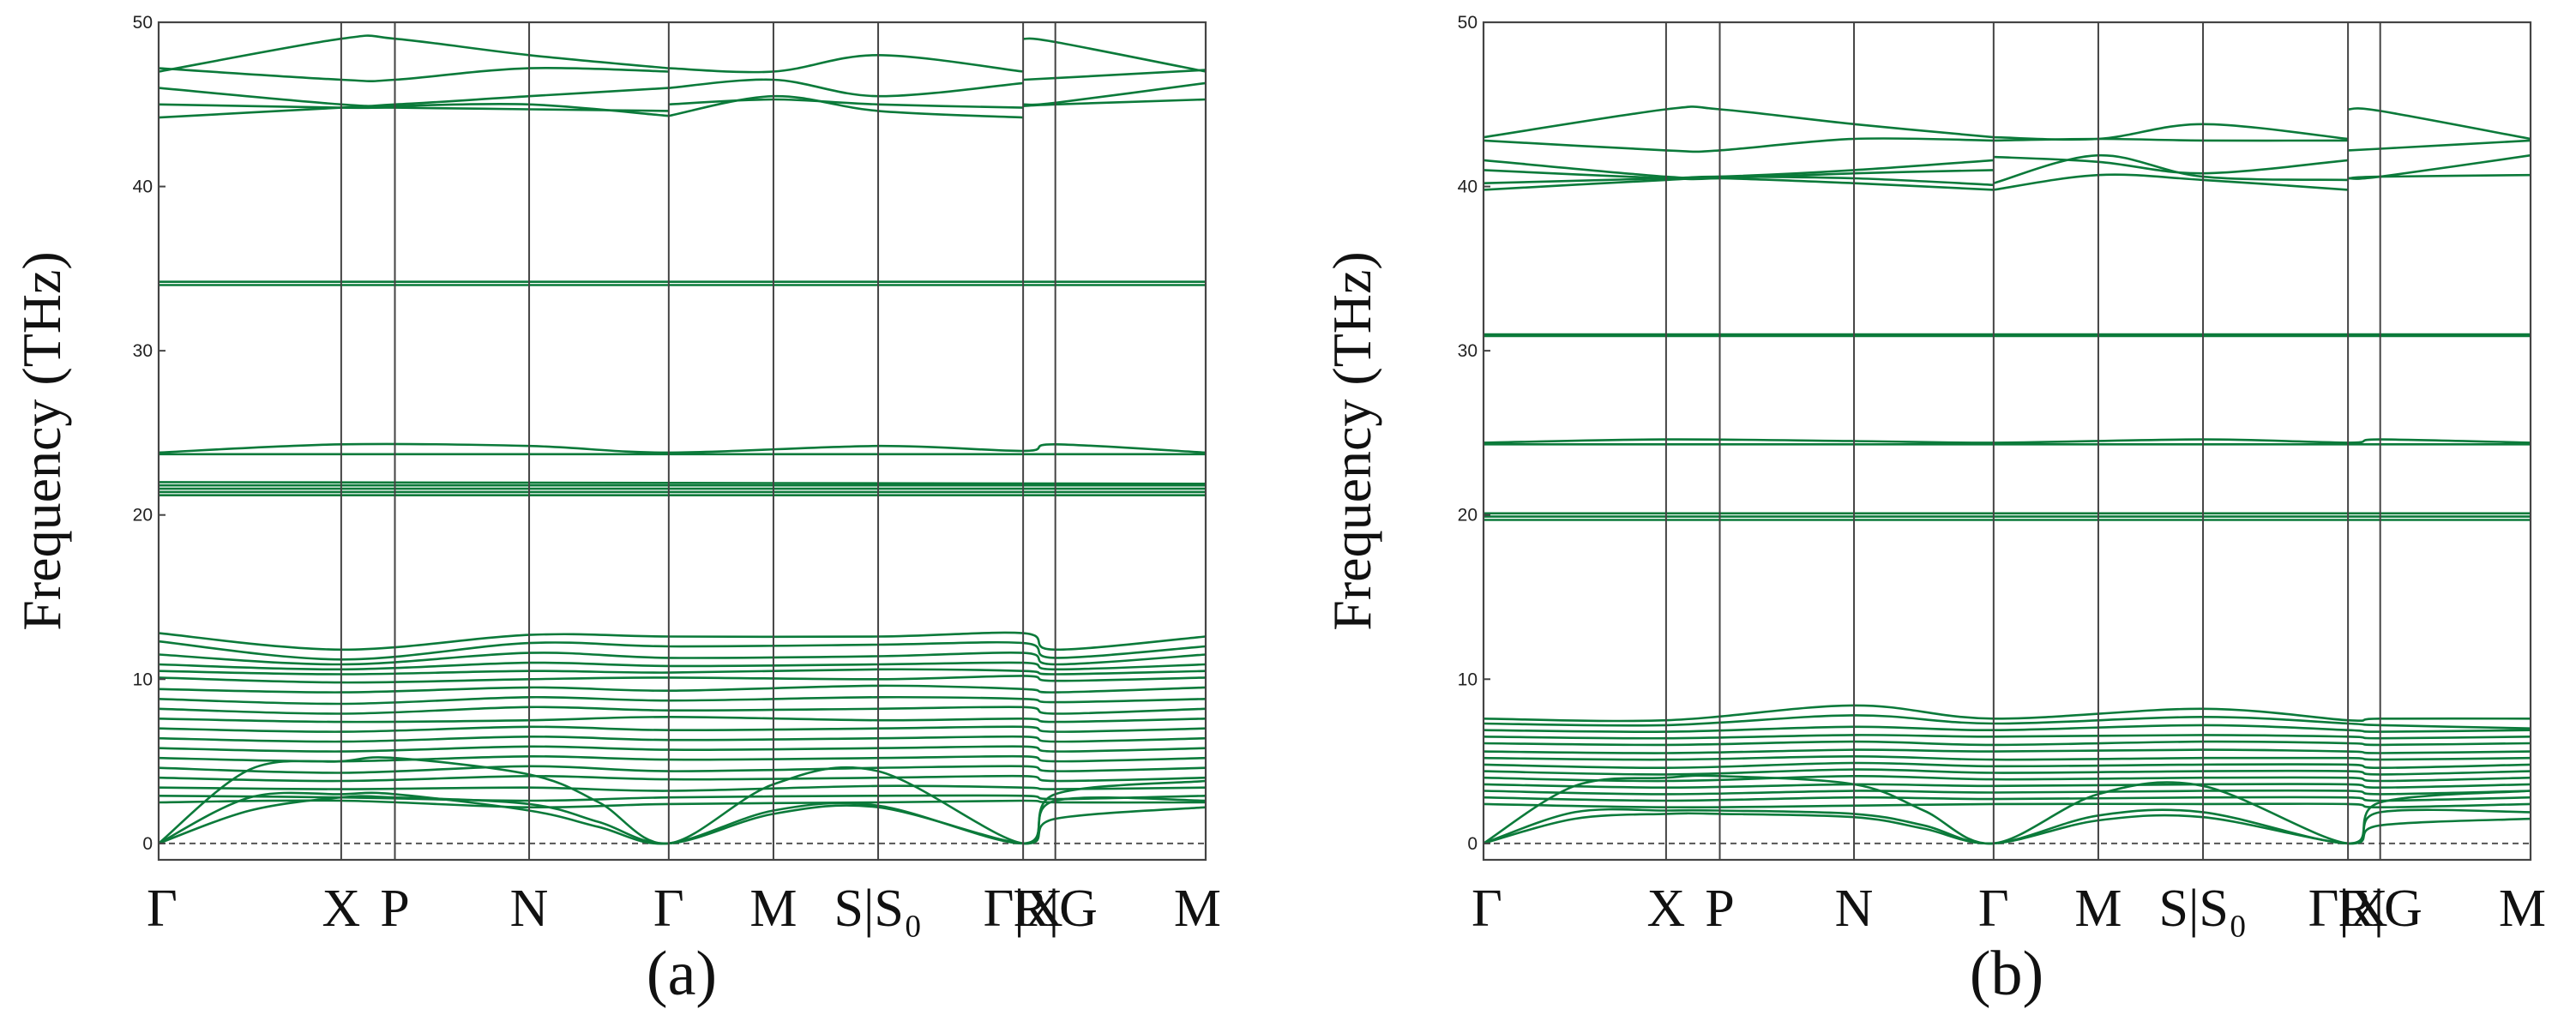  What do you see at coordinates (682, 974) in the screenshot?
I see `panel-caption: (a)` at bounding box center [682, 974].